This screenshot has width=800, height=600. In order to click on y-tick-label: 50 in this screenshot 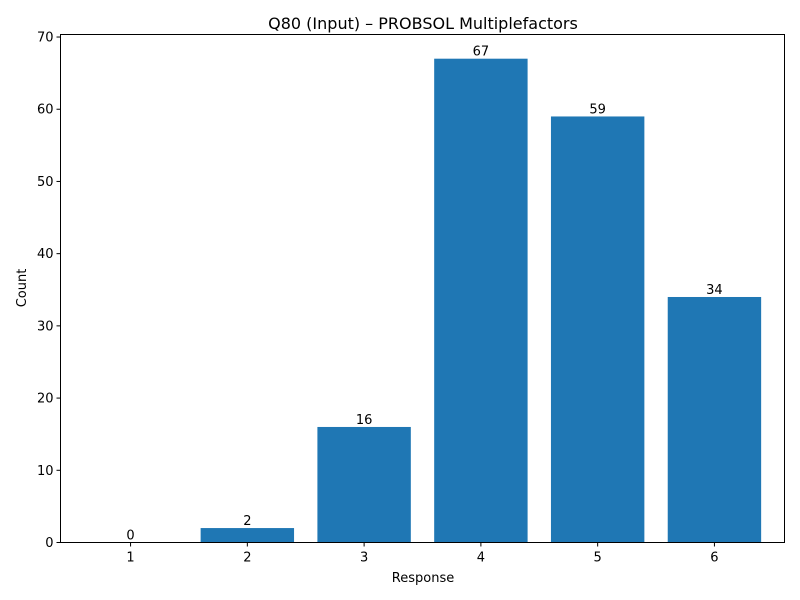, I will do `click(45, 182)`.